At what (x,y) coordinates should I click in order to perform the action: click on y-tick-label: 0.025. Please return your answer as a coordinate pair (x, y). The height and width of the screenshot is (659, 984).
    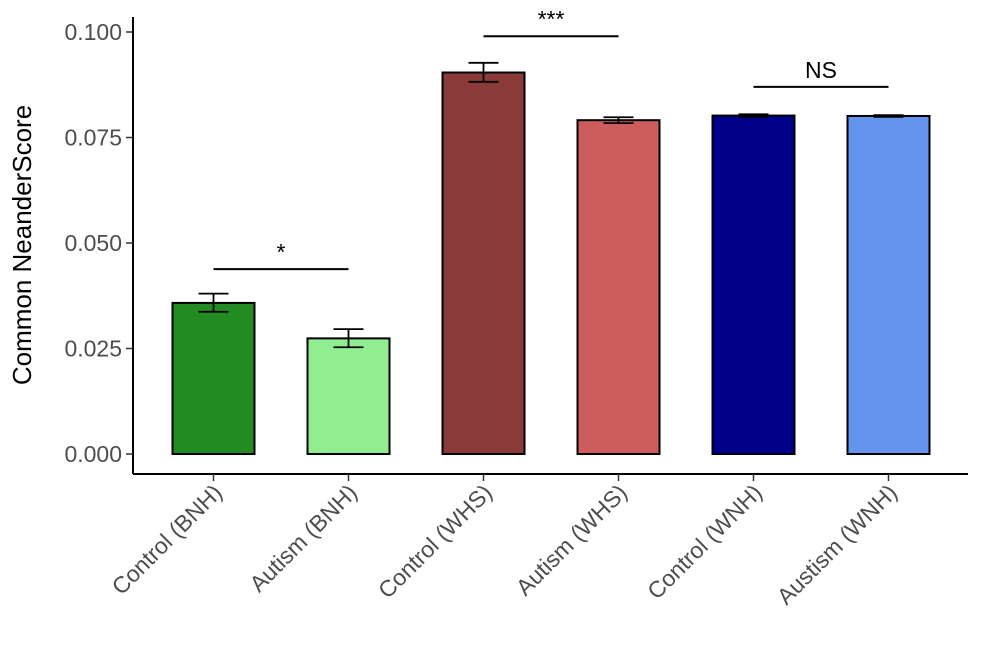
    Looking at the image, I should click on (93, 349).